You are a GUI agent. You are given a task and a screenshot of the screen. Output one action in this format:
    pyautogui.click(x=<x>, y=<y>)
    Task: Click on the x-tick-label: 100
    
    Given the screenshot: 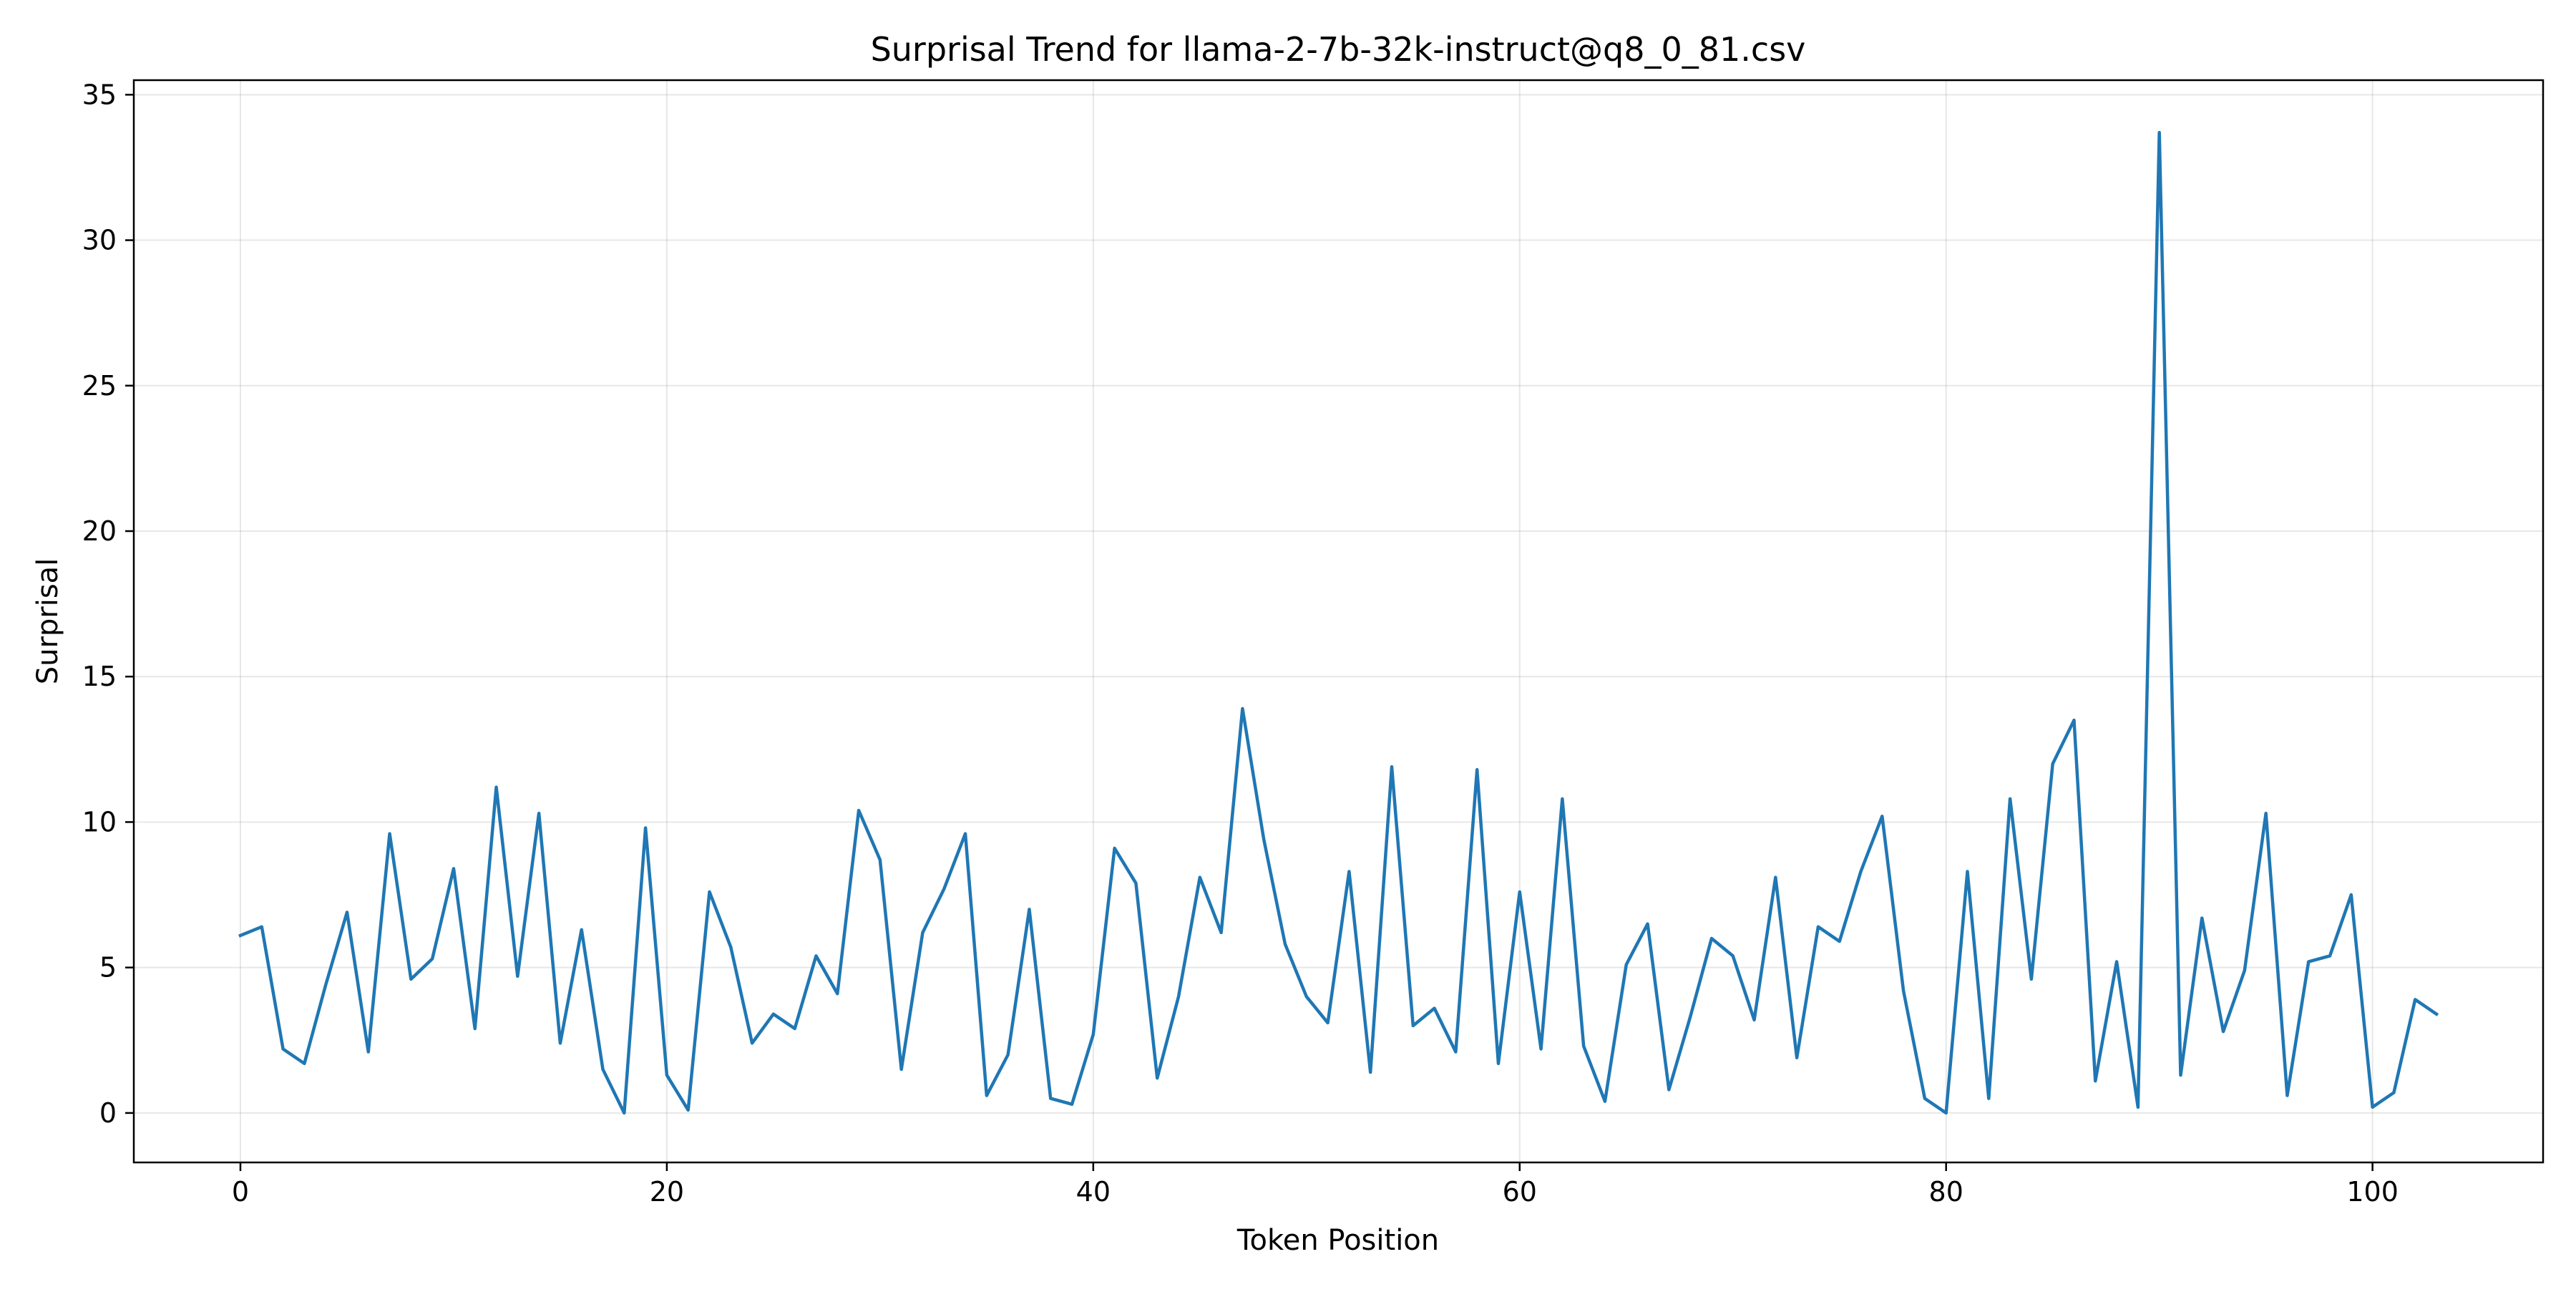 What is the action you would take?
    pyautogui.click(x=2372, y=1192)
    